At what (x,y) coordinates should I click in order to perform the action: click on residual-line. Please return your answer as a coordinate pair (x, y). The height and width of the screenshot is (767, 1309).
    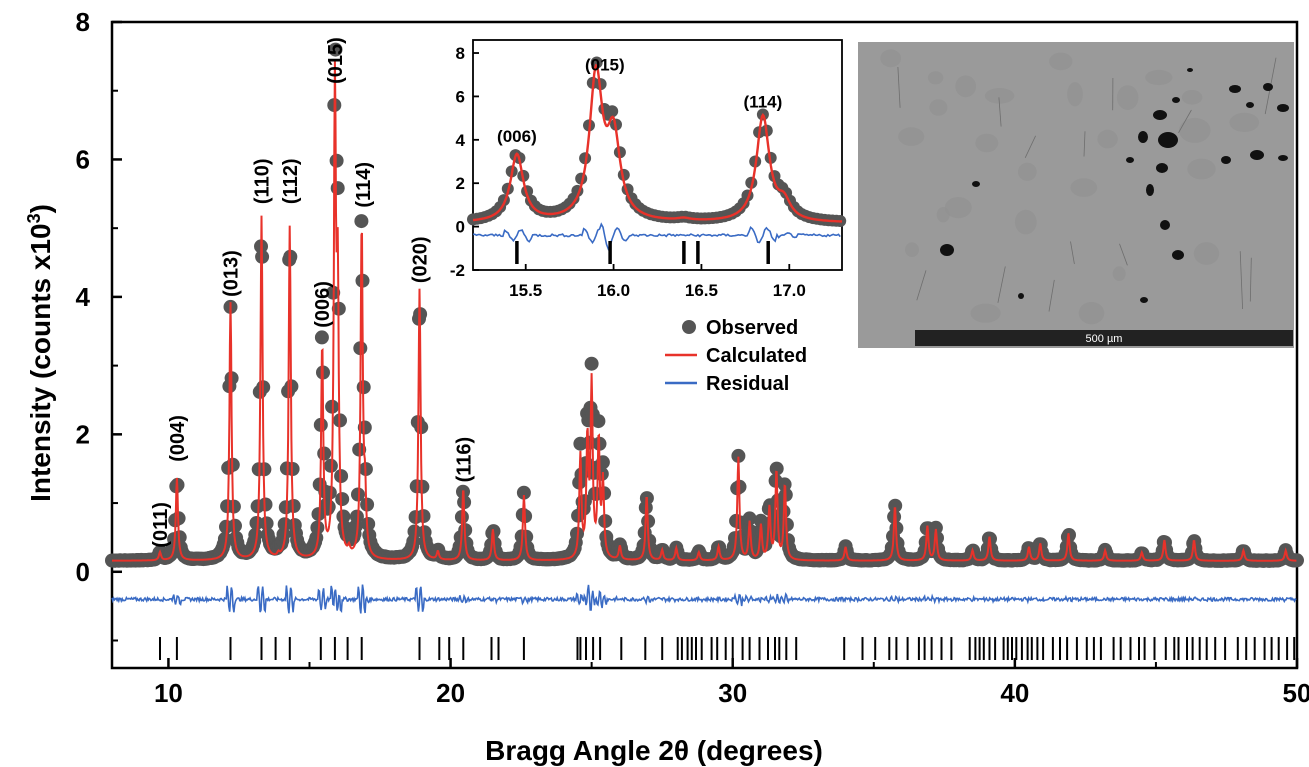
    Looking at the image, I should click on (704, 599).